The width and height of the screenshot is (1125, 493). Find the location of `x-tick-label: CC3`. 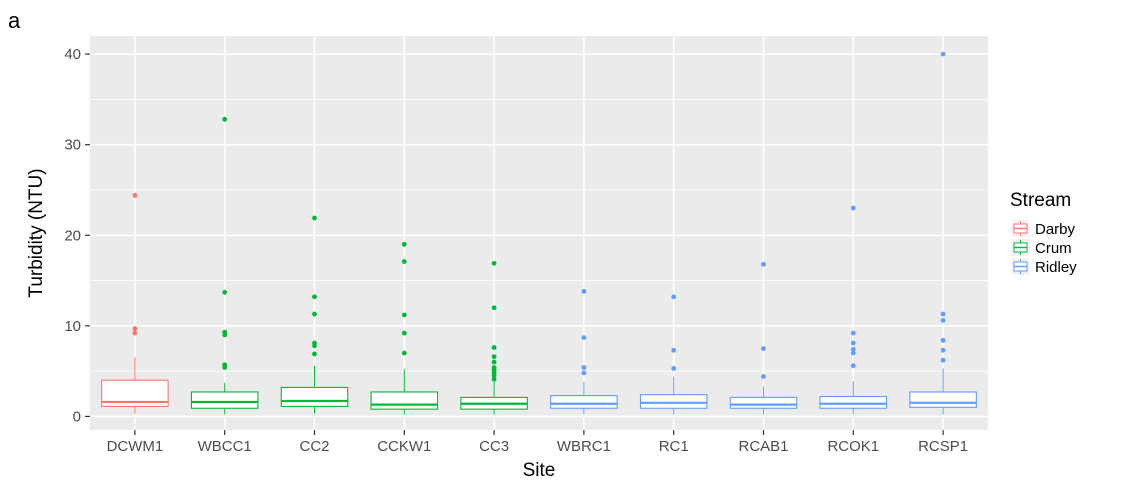

x-tick-label: CC3 is located at coordinates (494, 446).